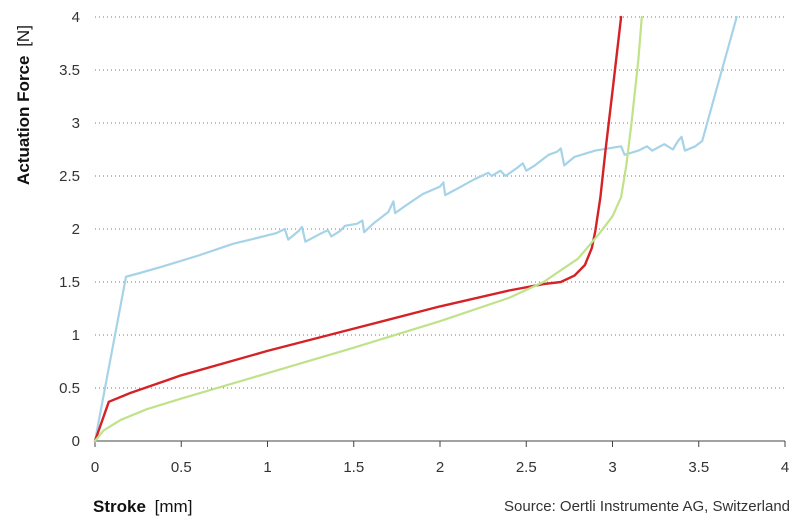 This screenshot has height=526, width=799. What do you see at coordinates (69, 282) in the screenshot?
I see `y-tick-label: 1.5` at bounding box center [69, 282].